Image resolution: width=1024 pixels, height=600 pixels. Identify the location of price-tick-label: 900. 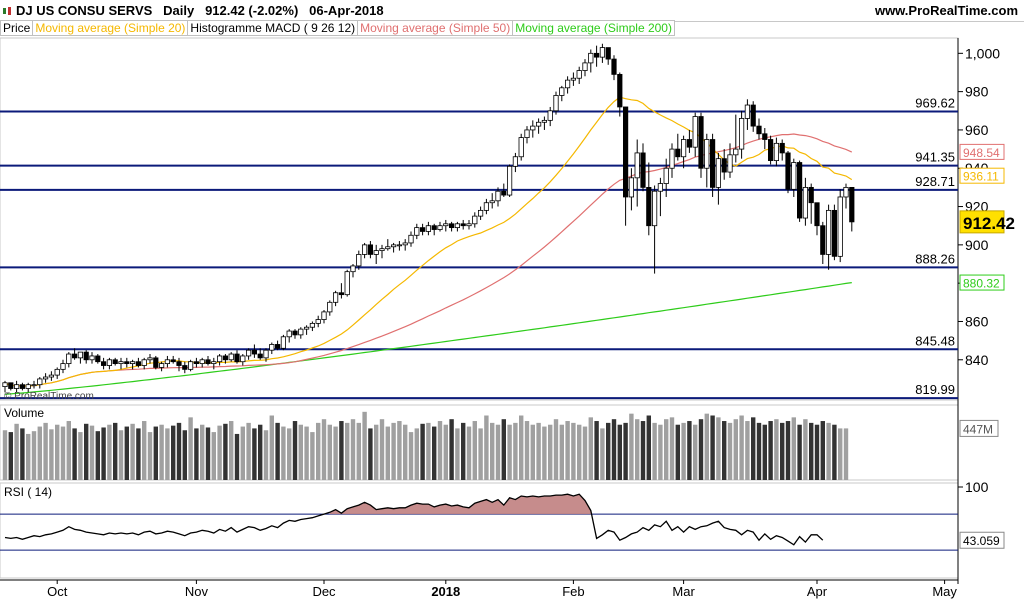
(977, 245).